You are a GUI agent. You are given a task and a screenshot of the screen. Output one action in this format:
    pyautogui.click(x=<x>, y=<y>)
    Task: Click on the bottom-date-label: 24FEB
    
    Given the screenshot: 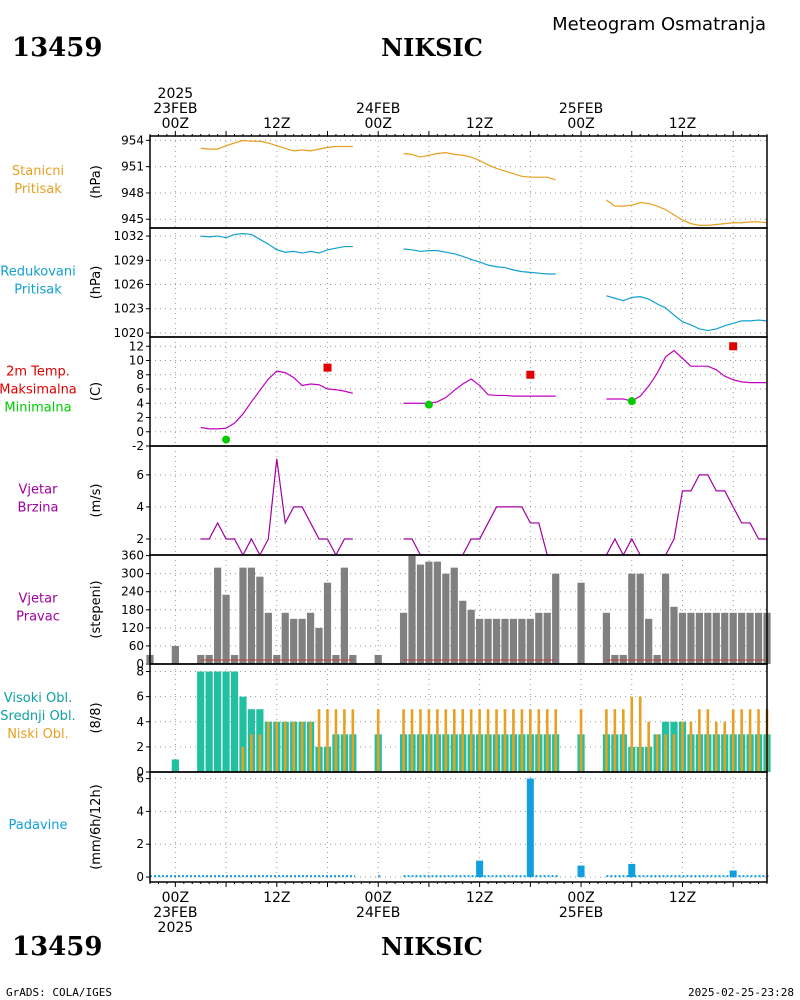 What is the action you would take?
    pyautogui.click(x=378, y=913)
    